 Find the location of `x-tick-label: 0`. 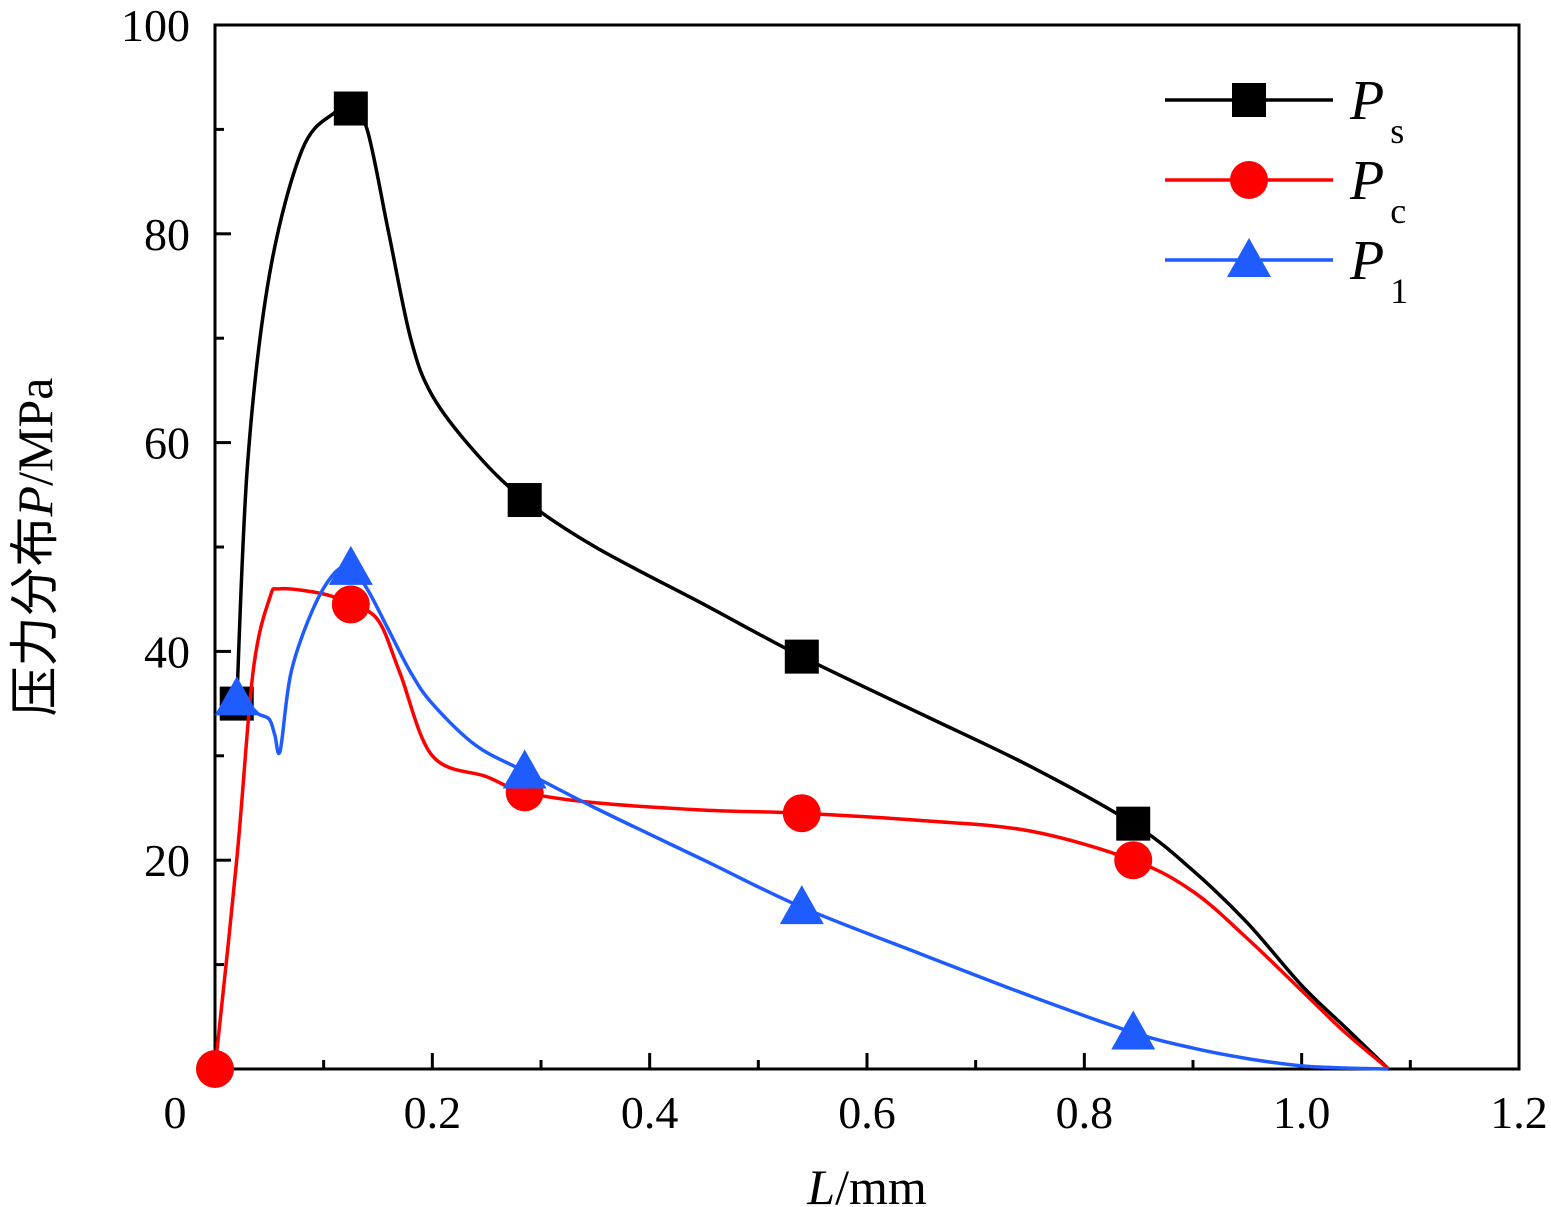

x-tick-label: 0 is located at coordinates (175, 1112).